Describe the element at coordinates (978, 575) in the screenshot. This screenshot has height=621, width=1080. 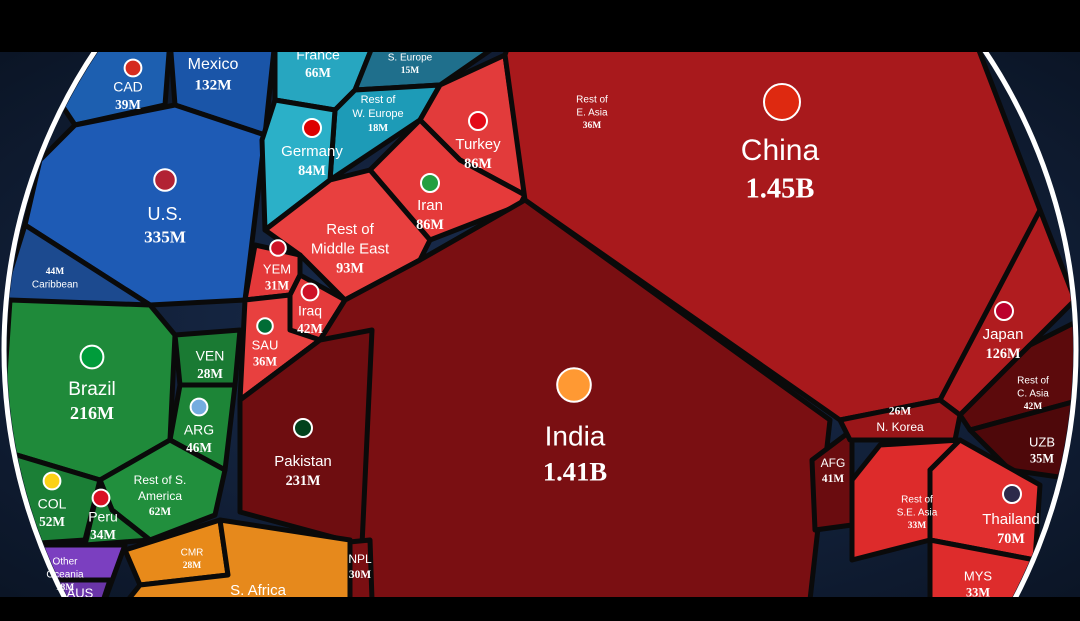
I see `country-label: MYS` at that location.